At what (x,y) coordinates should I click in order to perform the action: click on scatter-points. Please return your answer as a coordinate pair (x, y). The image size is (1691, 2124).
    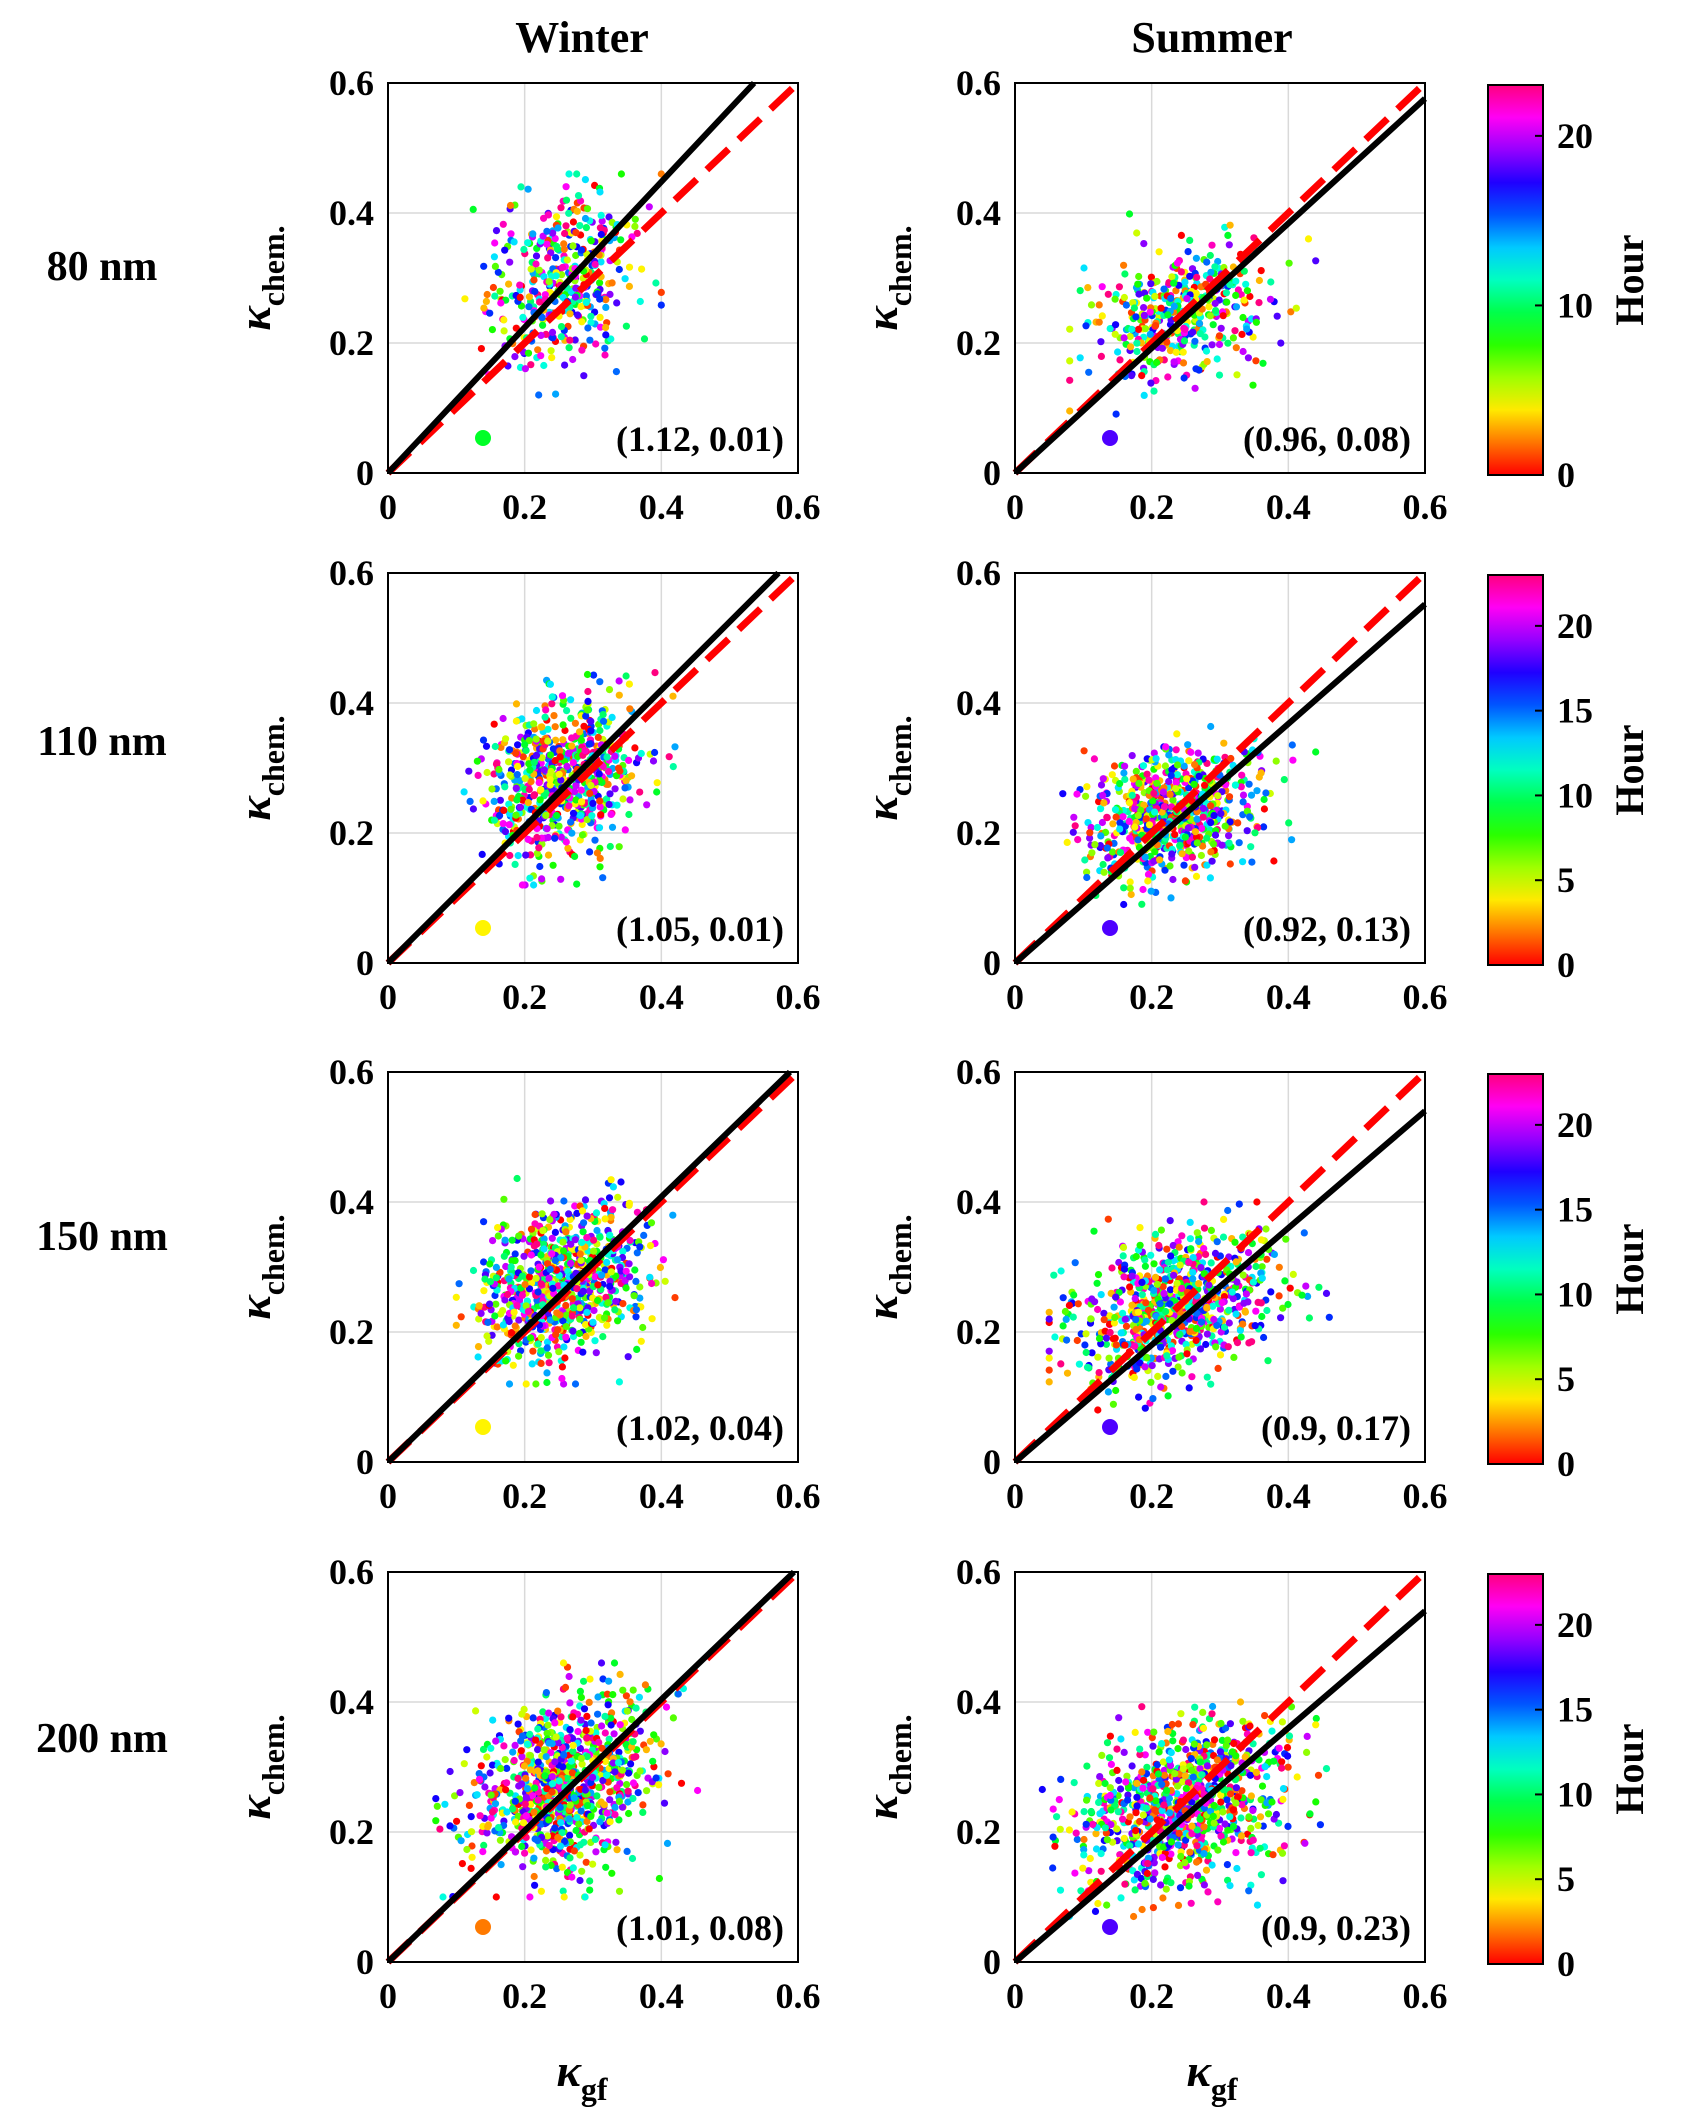
    Looking at the image, I should click on (565, 1281).